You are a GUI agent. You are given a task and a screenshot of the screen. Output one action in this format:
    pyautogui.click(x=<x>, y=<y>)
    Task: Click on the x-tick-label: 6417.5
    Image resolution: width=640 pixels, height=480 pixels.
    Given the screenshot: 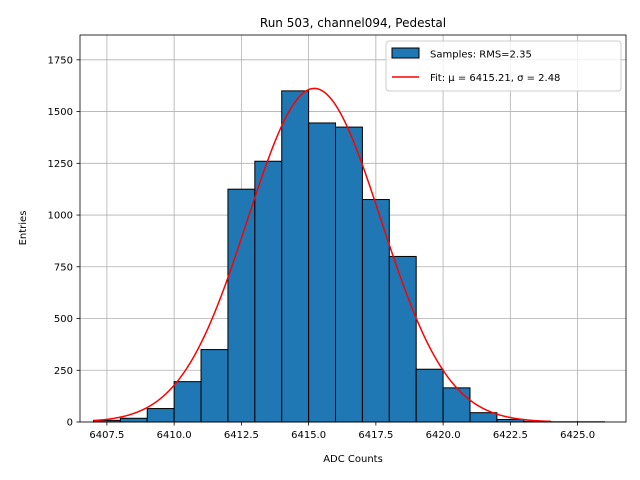 What is the action you would take?
    pyautogui.click(x=375, y=435)
    